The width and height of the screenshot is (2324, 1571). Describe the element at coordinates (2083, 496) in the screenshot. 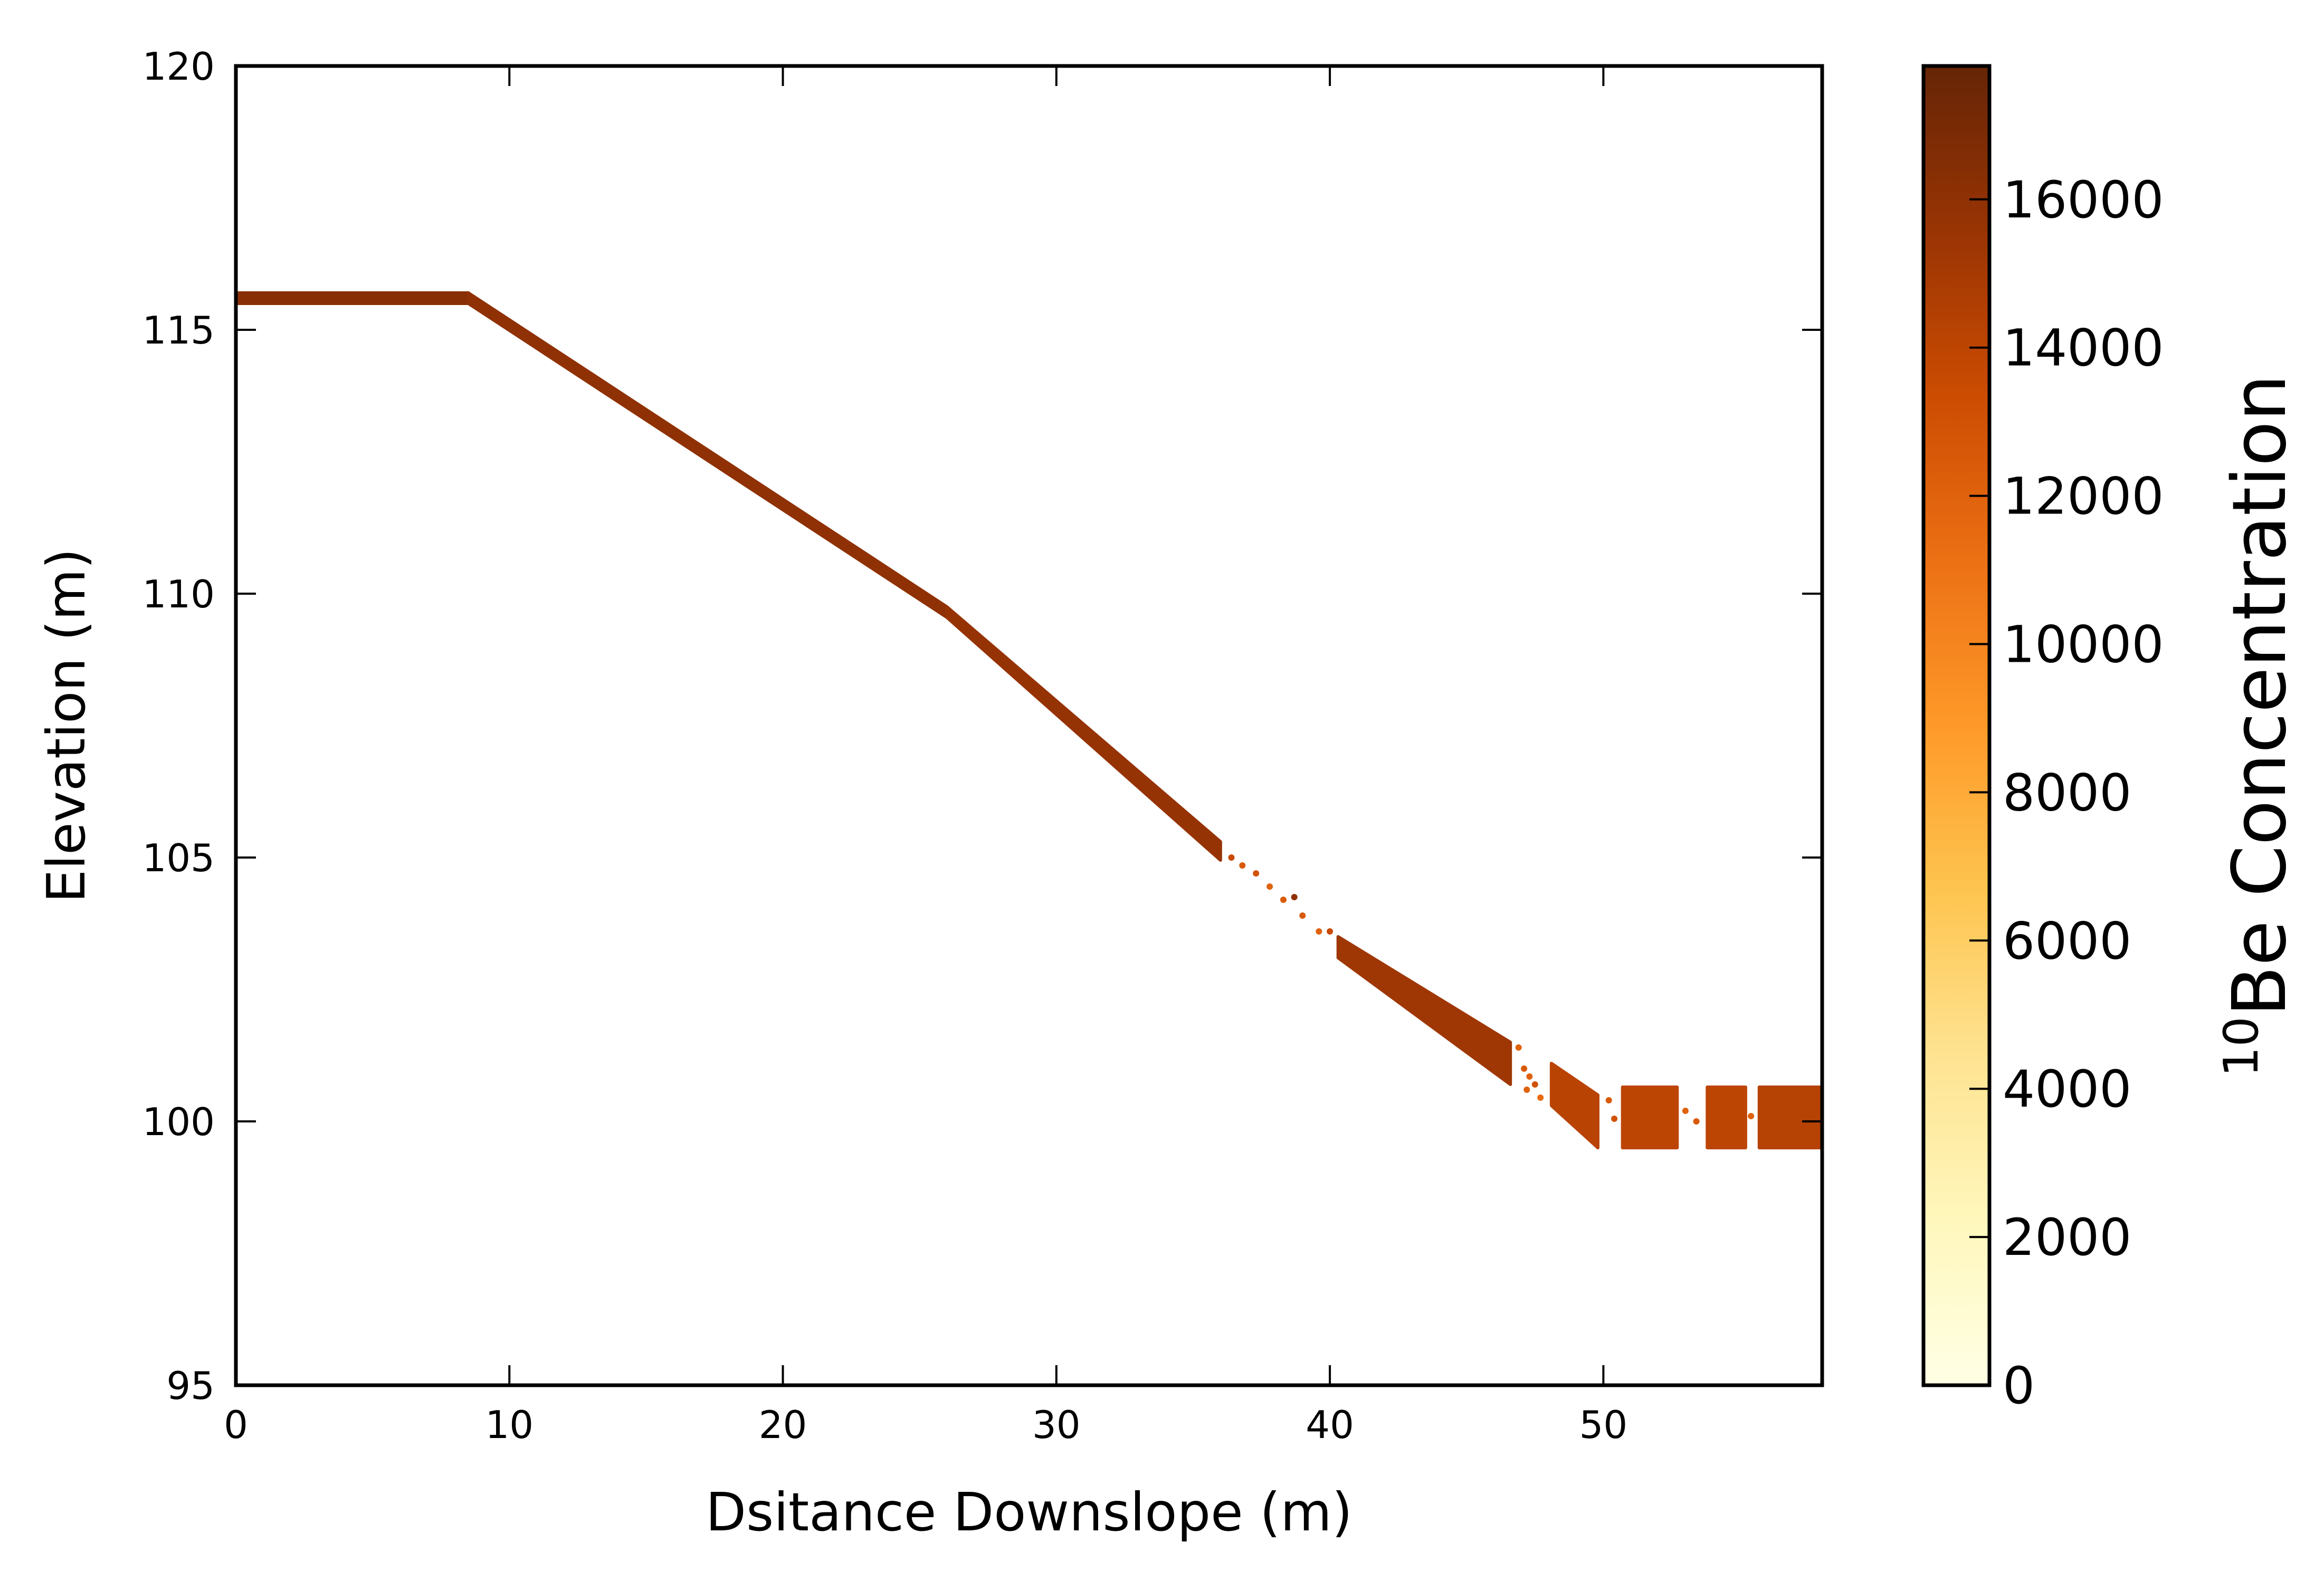

I see `colorbar-tick-label: 12000` at that location.